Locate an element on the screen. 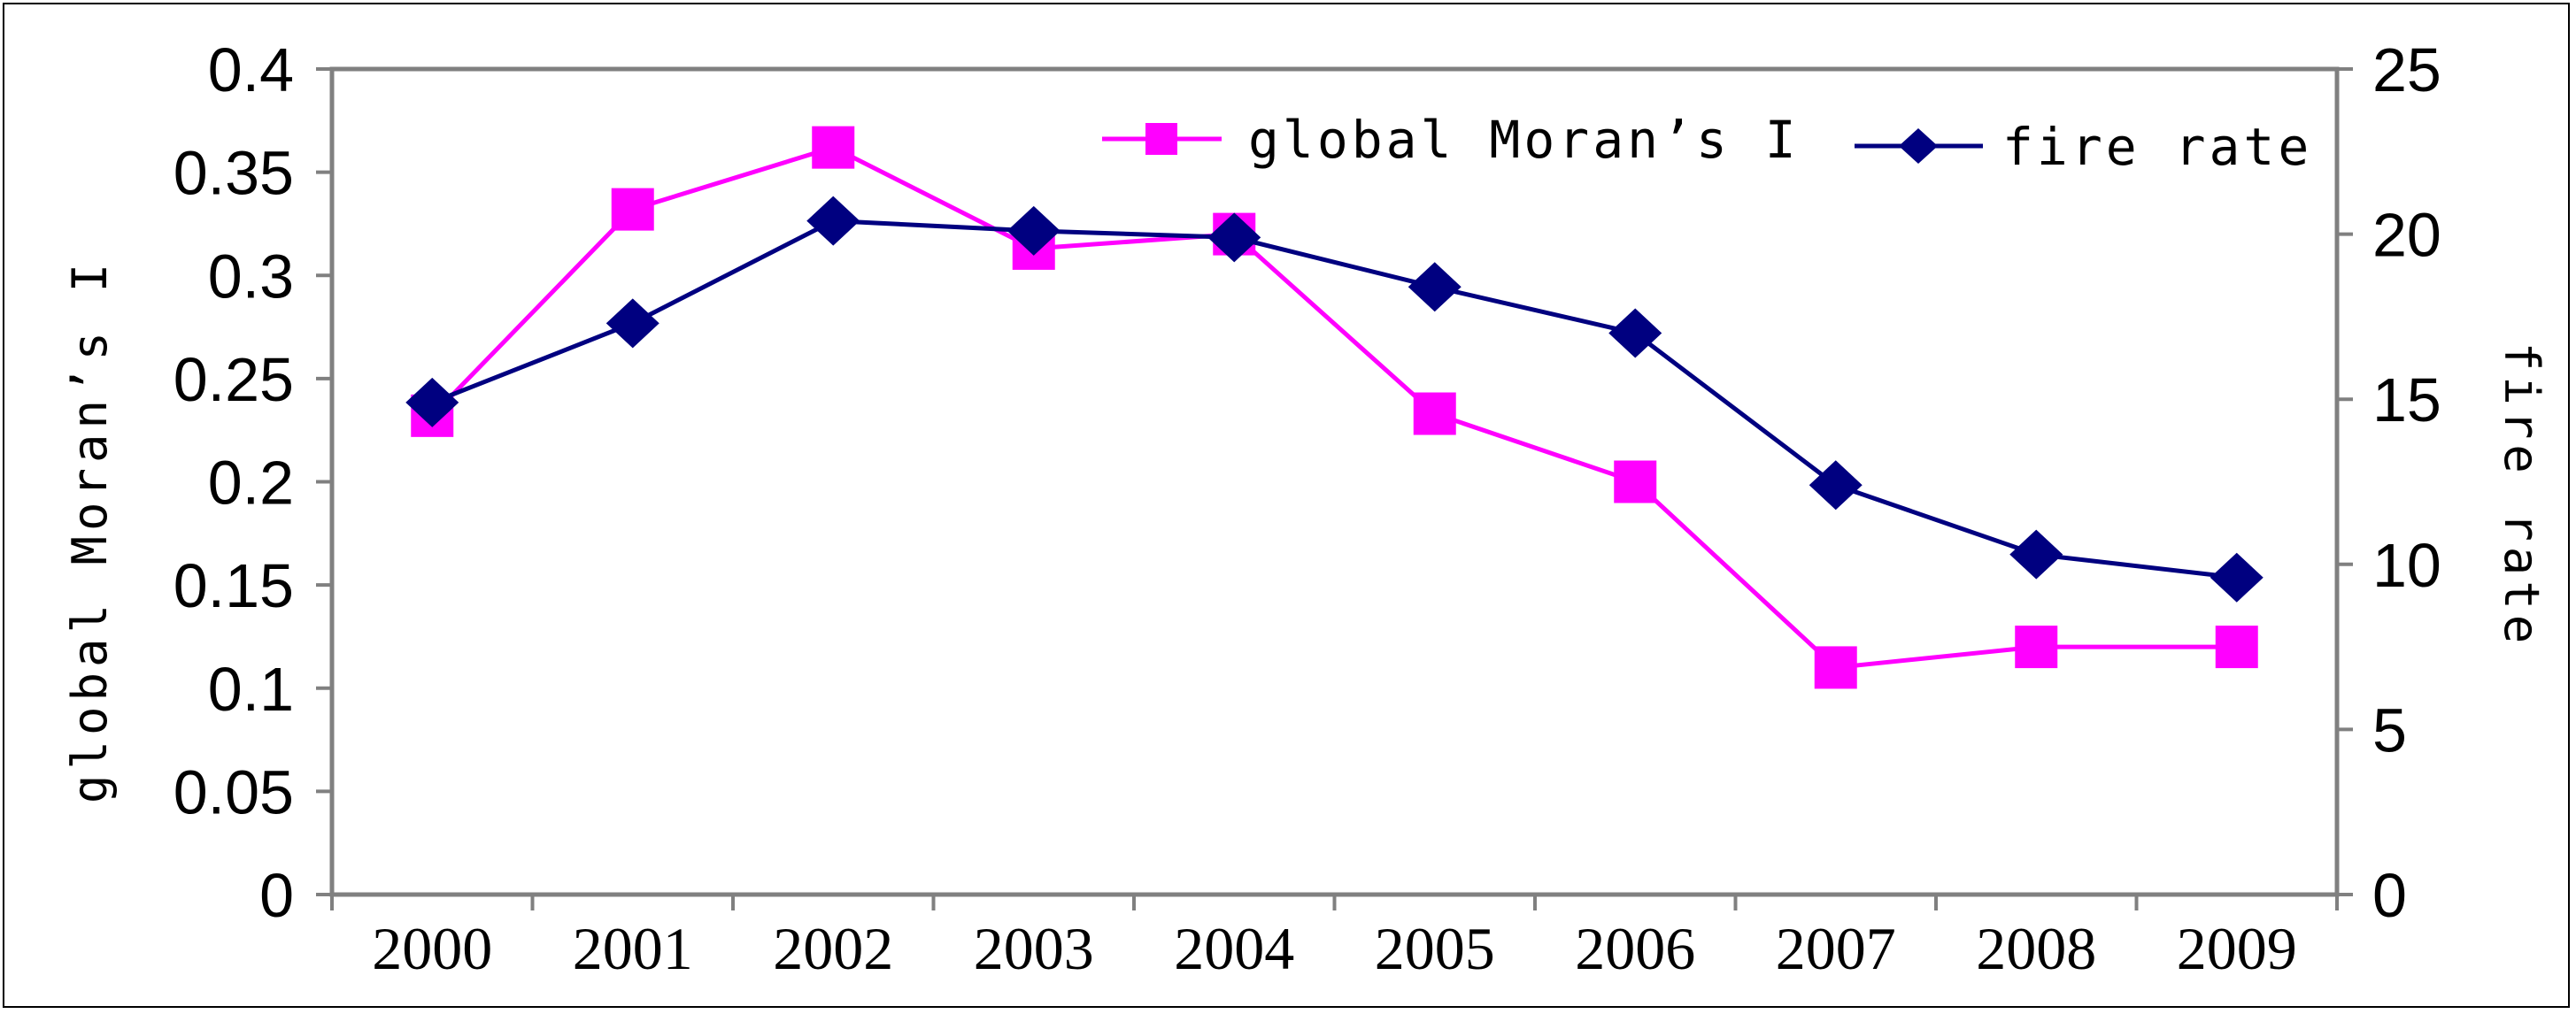 The height and width of the screenshot is (1014, 2576). left-tick-label: 0.35 is located at coordinates (234, 173).